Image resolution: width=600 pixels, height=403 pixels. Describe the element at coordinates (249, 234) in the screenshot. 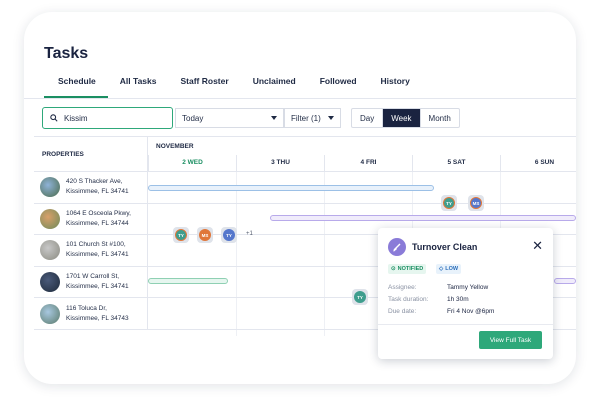

I see `more-tasks-indicator: +1` at that location.